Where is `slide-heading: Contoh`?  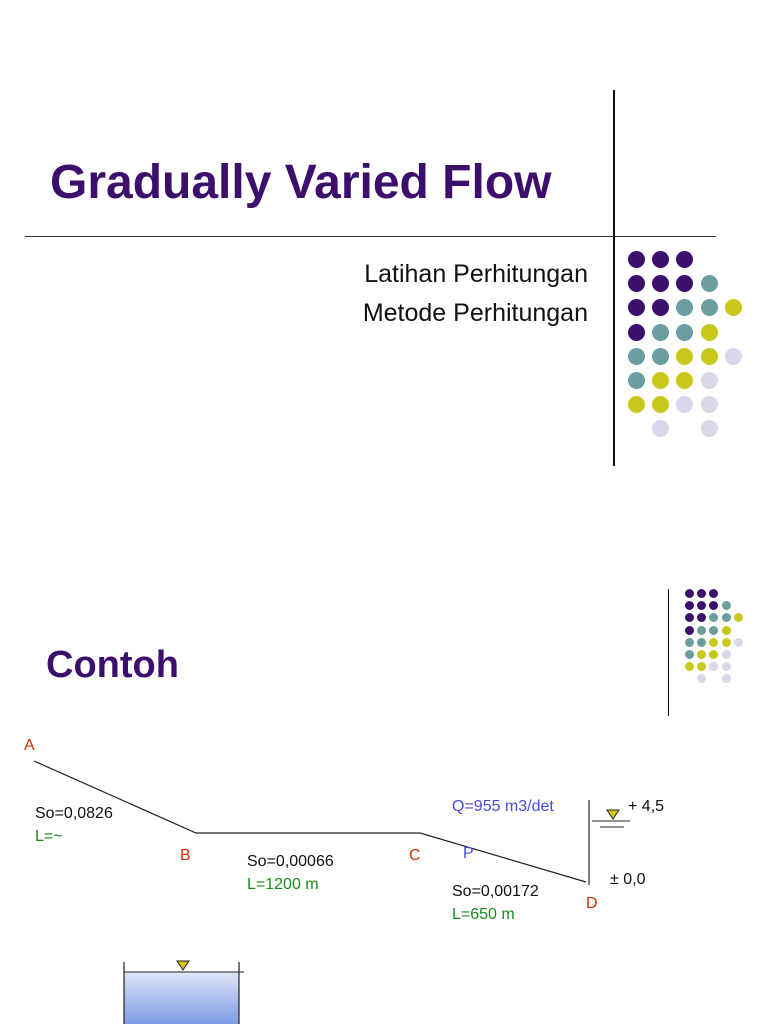
slide-heading: Contoh is located at coordinates (112, 665).